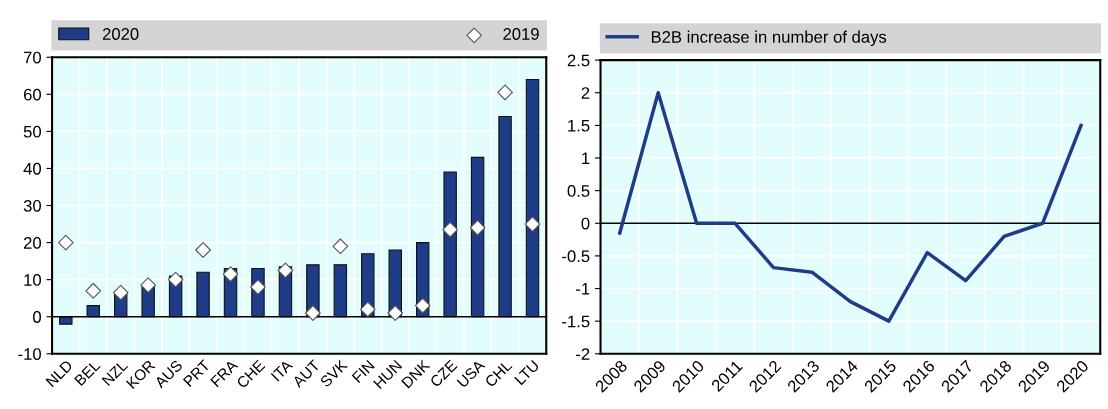 The width and height of the screenshot is (1108, 409). Describe the element at coordinates (579, 125) in the screenshot. I see `y-tick-label: 1.5` at that location.